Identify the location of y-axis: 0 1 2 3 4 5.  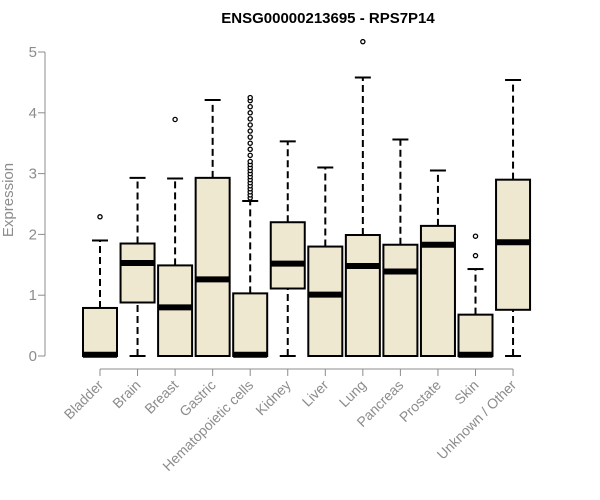
(37, 204).